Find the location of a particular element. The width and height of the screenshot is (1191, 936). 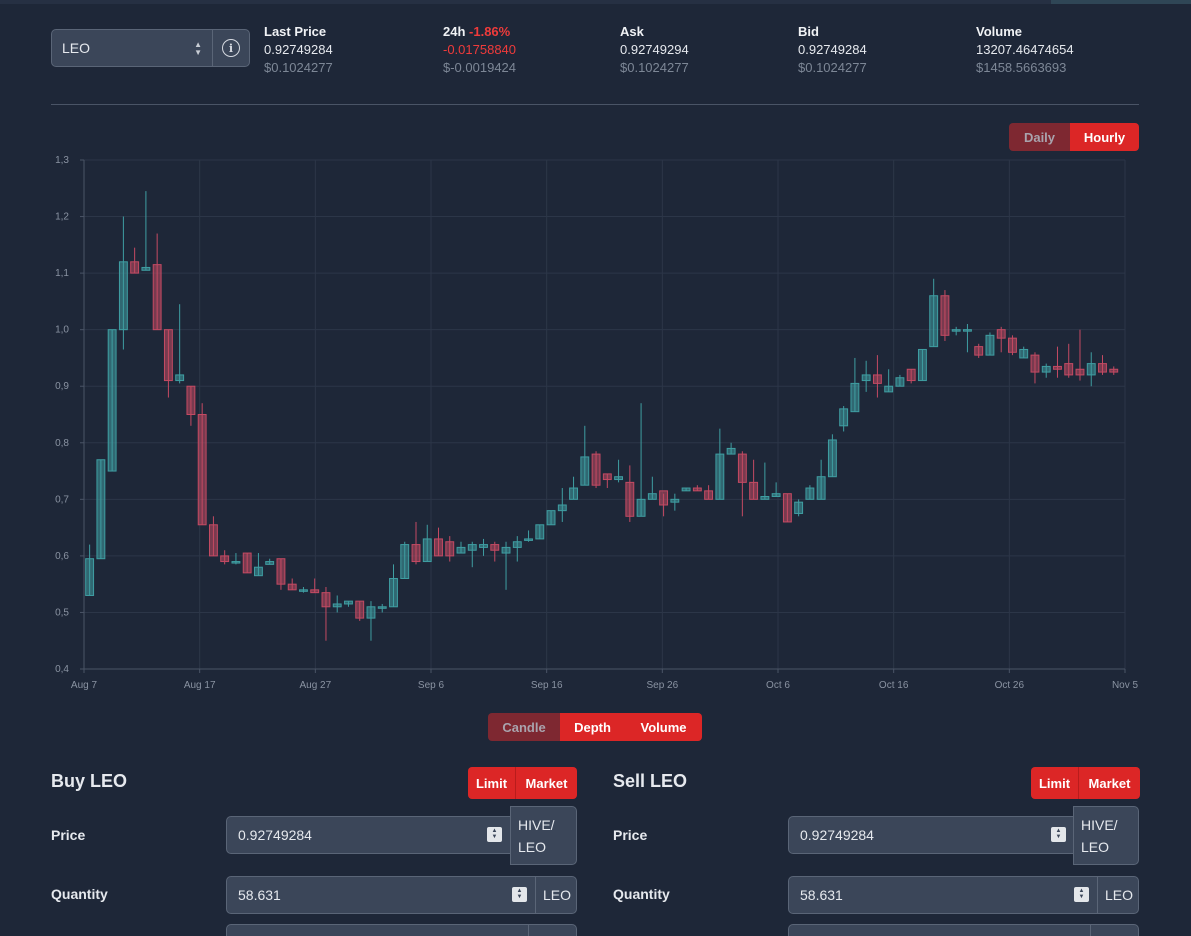

buy-price-unit: HIVE/ LEO is located at coordinates (543, 835).